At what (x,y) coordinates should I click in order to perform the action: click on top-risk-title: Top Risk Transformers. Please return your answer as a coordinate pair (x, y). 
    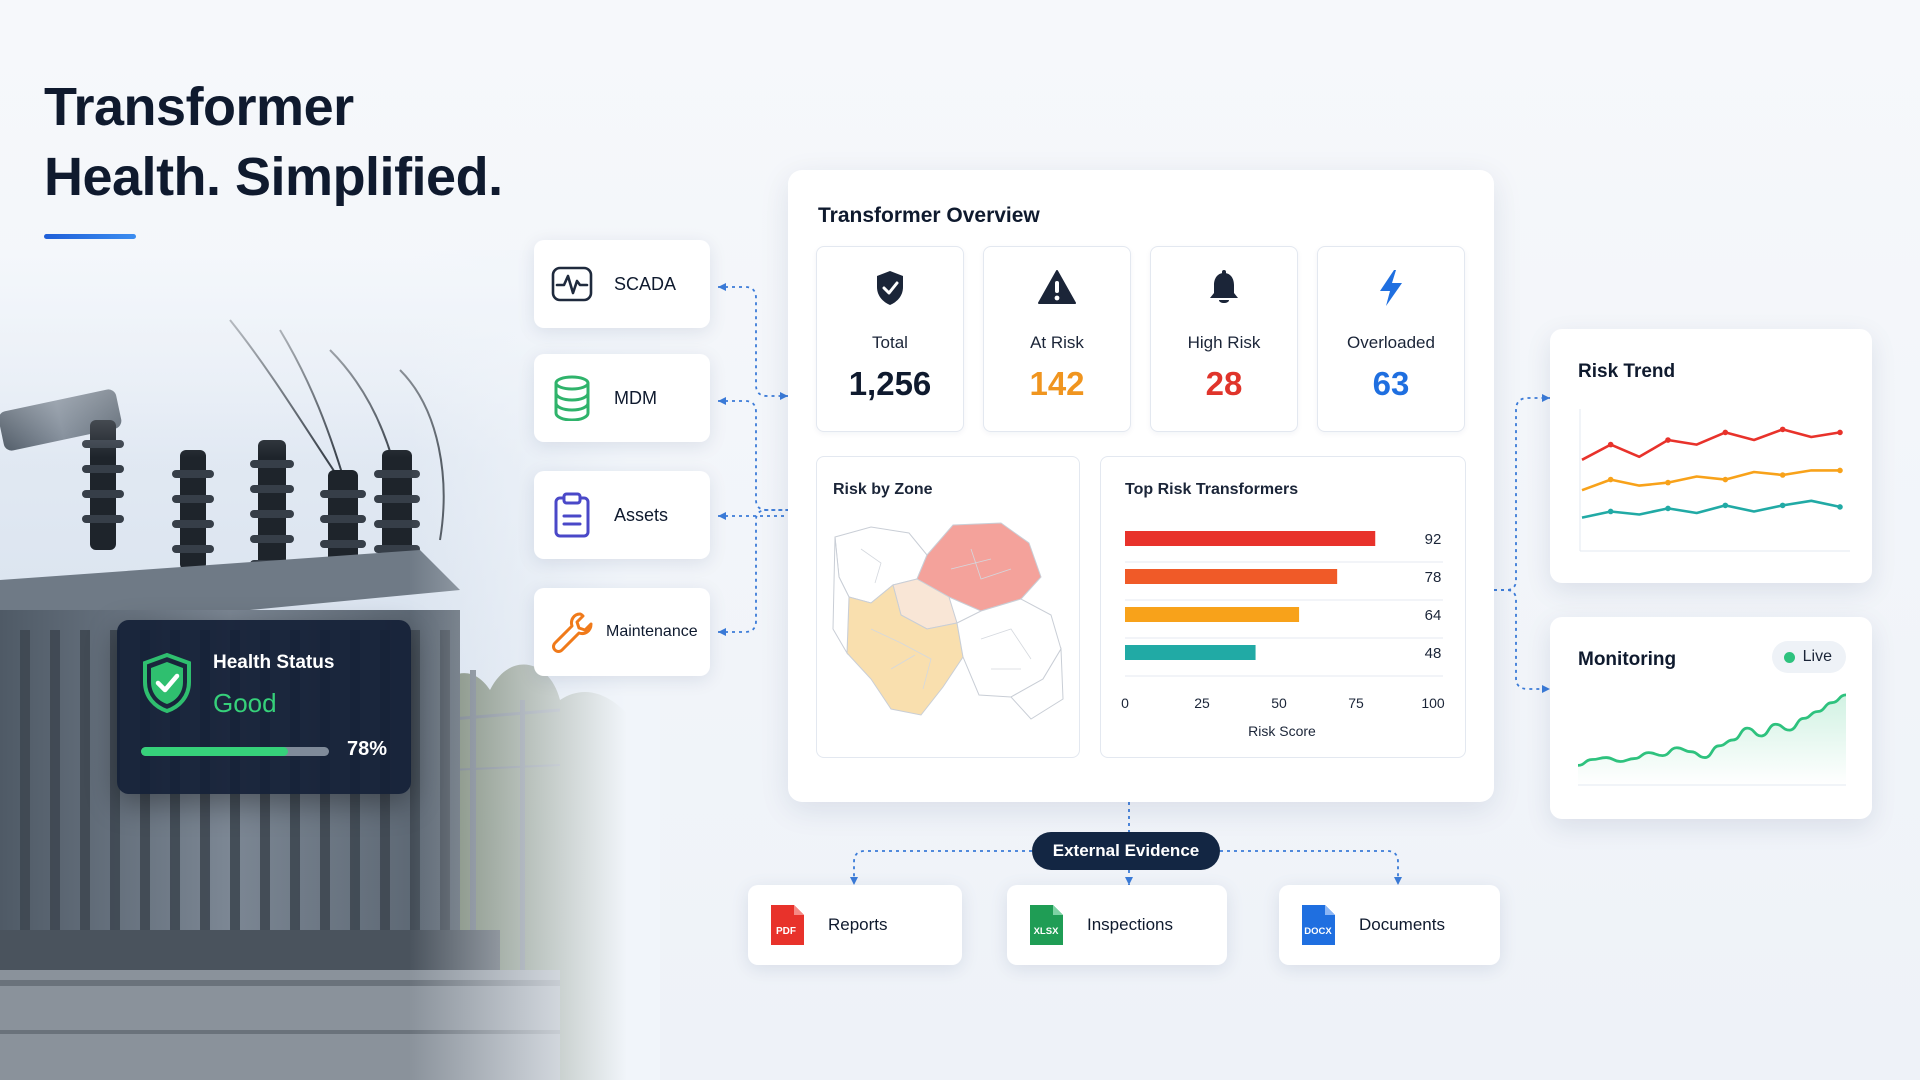
    Looking at the image, I should click on (1212, 489).